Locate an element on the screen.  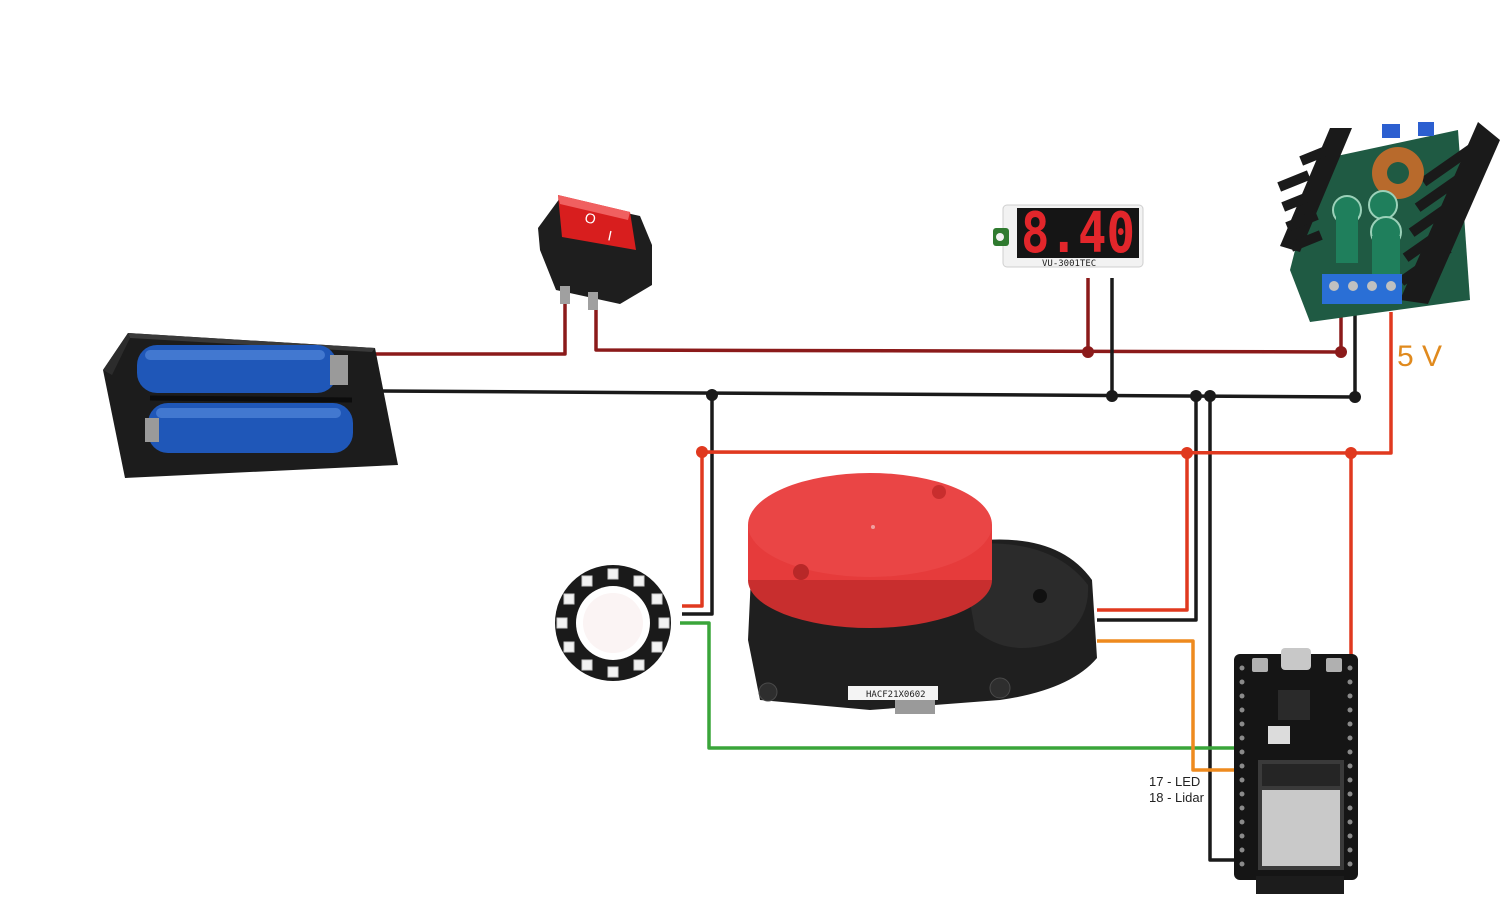
lidar-serial-label: HACF21X0602 is located at coordinates (896, 695).